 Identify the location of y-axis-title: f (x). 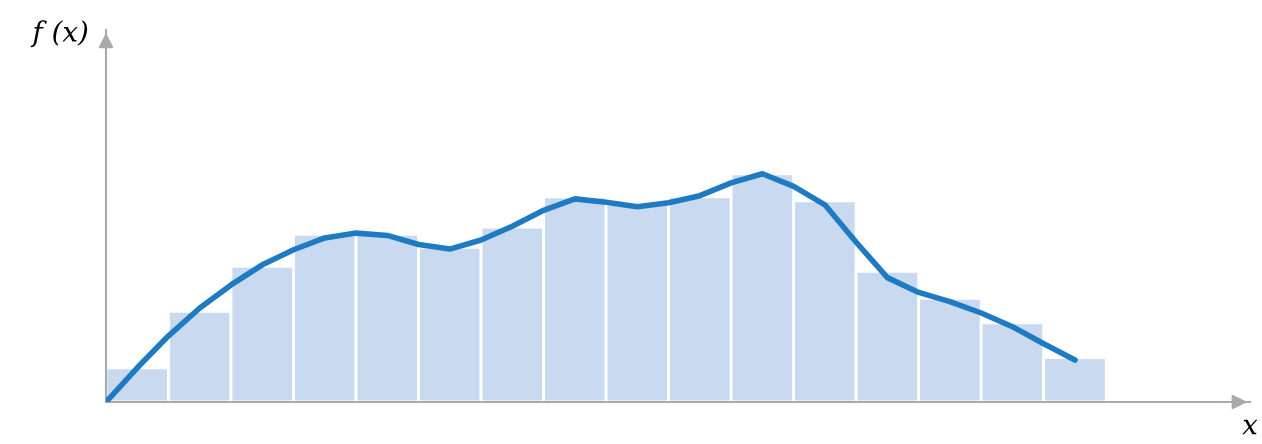
(59, 34).